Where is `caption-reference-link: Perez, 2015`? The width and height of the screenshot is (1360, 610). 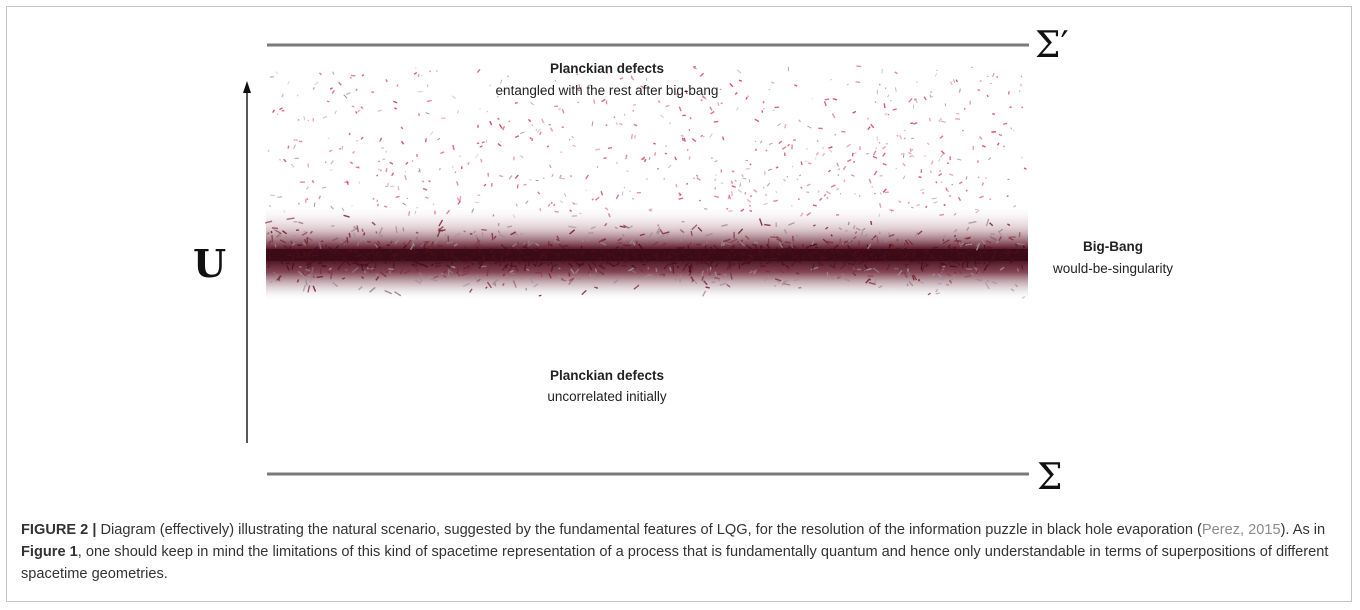
caption-reference-link: Perez, 2015 is located at coordinates (1241, 530).